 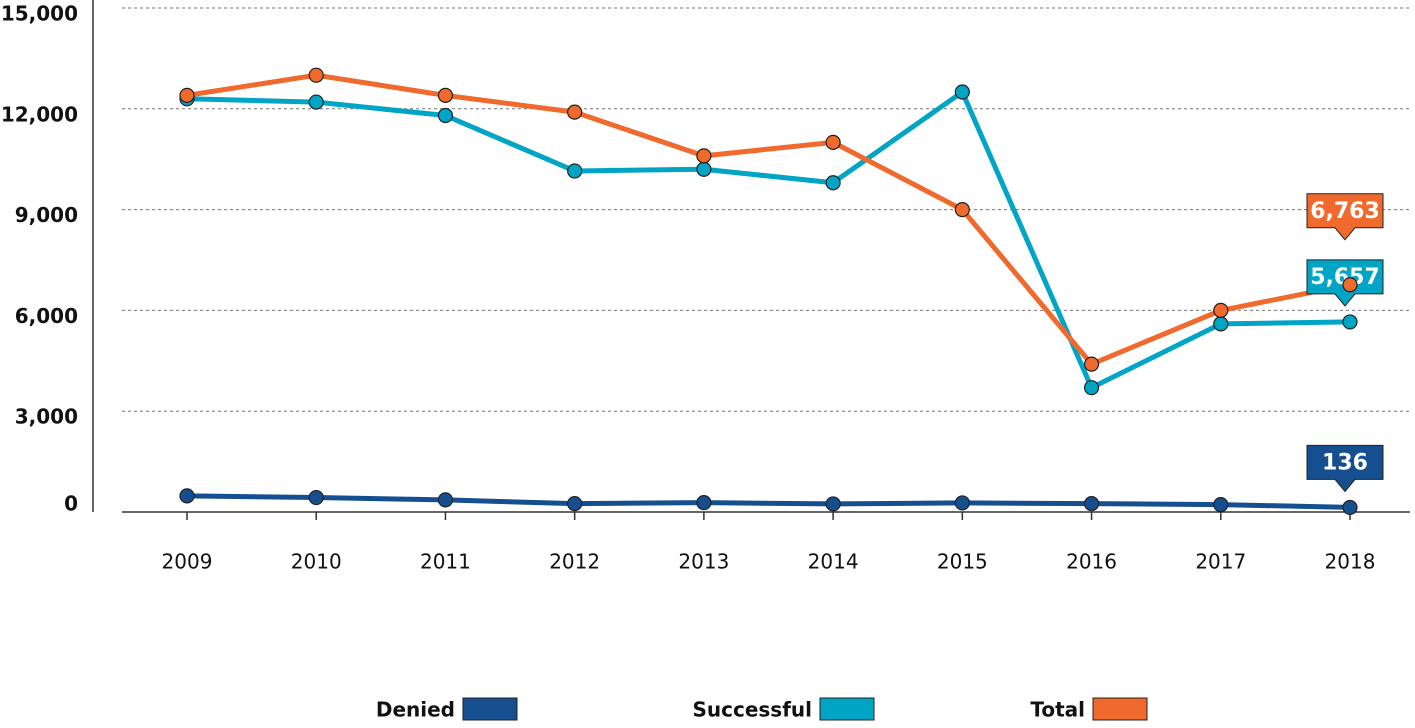 What do you see at coordinates (316, 562) in the screenshot?
I see `x-tick-label: 2010` at bounding box center [316, 562].